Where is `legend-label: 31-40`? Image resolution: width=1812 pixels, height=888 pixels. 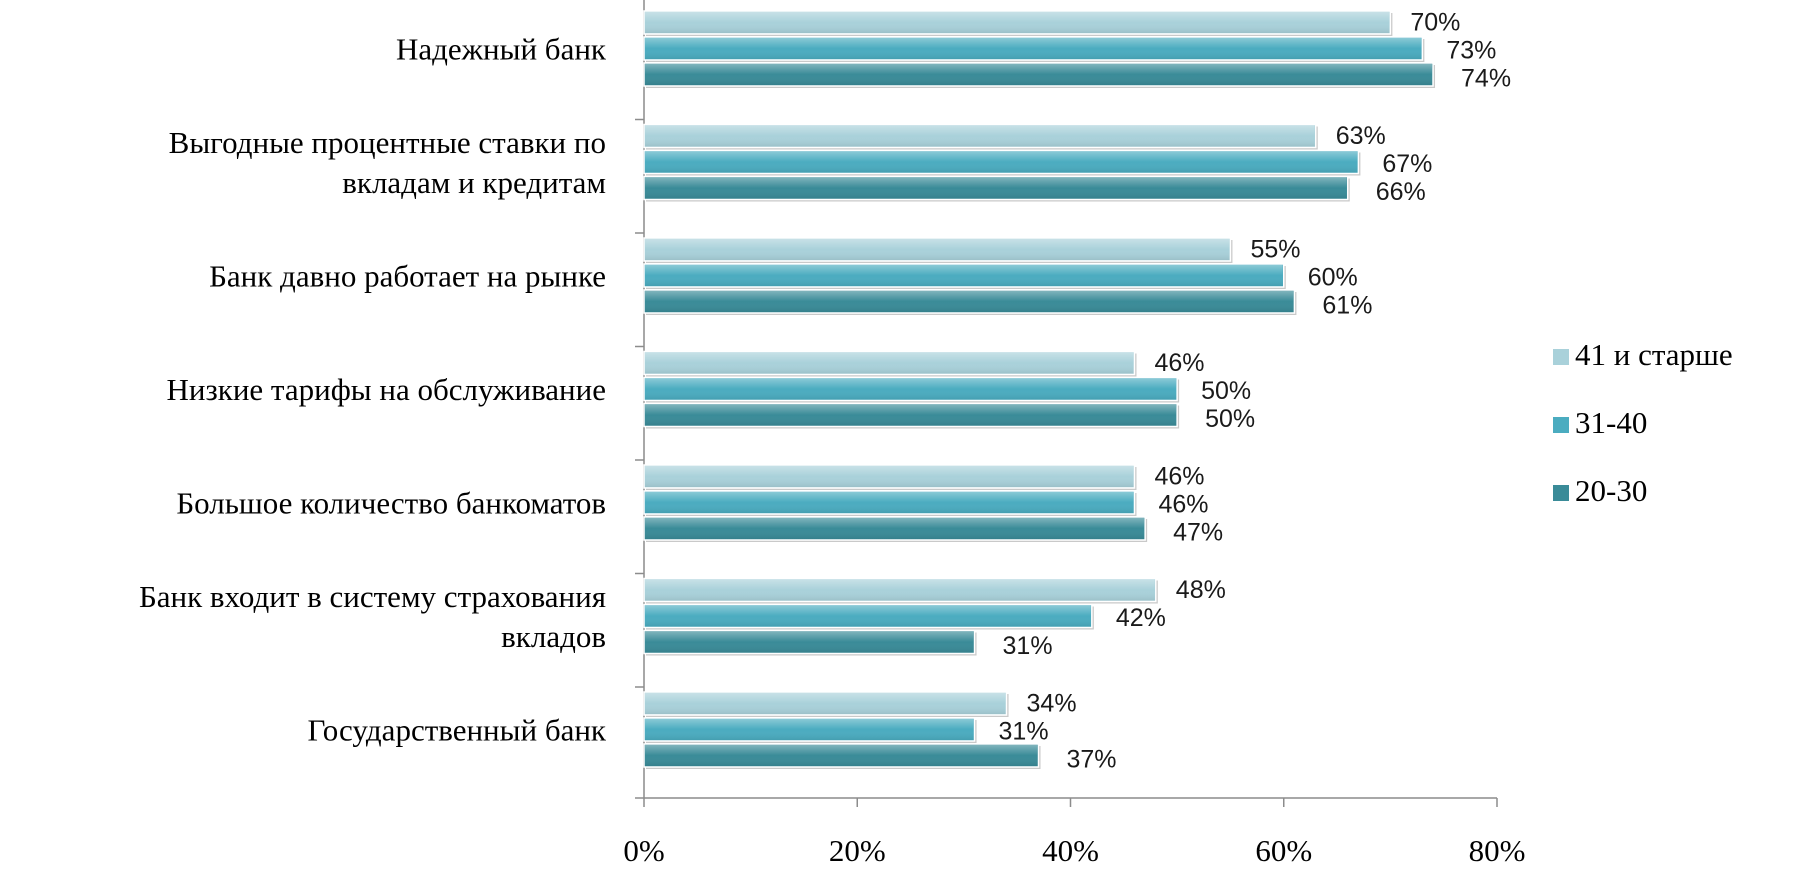 legend-label: 31-40 is located at coordinates (1611, 422).